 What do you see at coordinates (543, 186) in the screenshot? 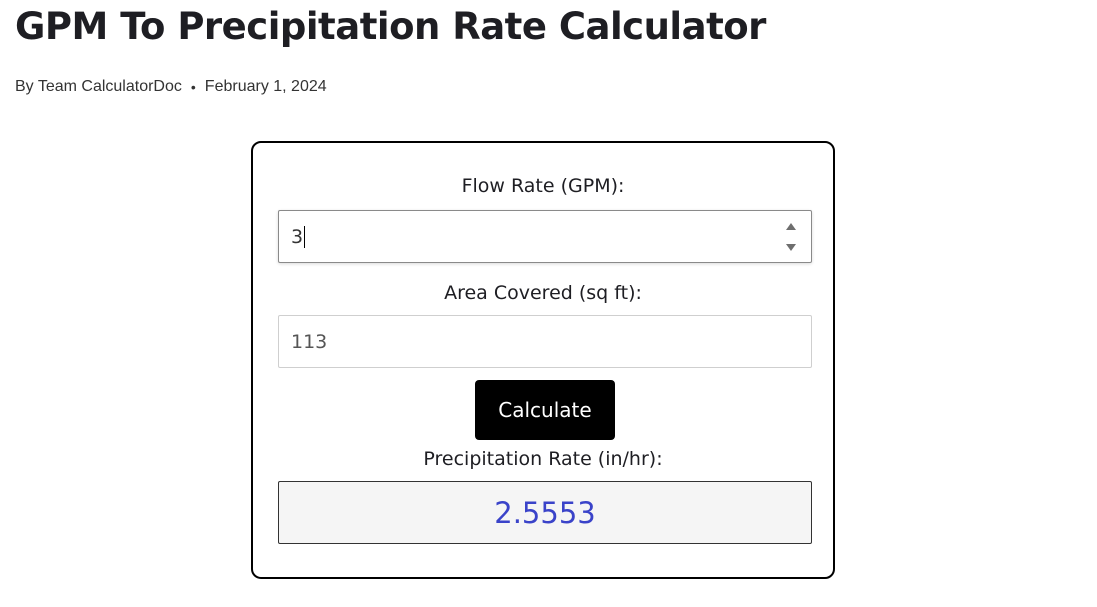
I see `flow-rate-label: Flow Rate (GPM):` at bounding box center [543, 186].